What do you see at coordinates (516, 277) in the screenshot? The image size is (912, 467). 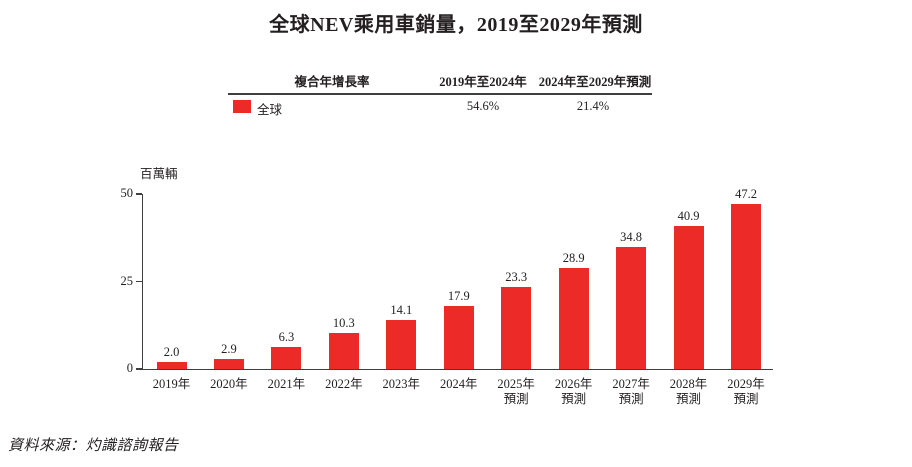 I see `bar-value-label: 23.3` at bounding box center [516, 277].